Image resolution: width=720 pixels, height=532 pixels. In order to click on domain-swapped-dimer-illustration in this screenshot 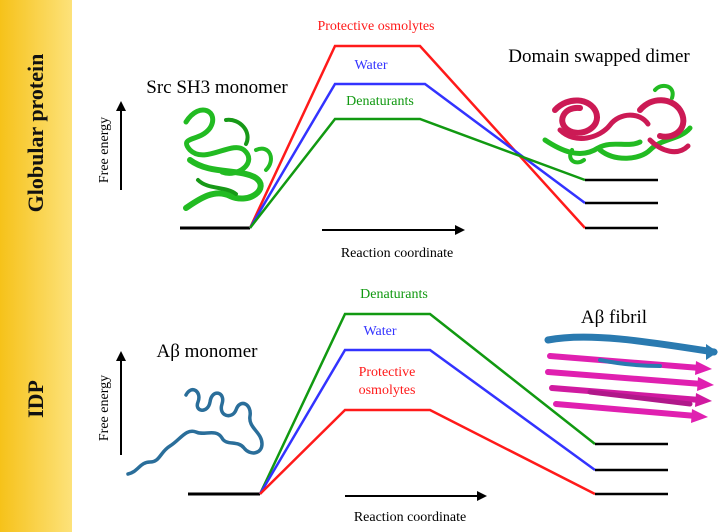, I will do `click(617, 124)`.